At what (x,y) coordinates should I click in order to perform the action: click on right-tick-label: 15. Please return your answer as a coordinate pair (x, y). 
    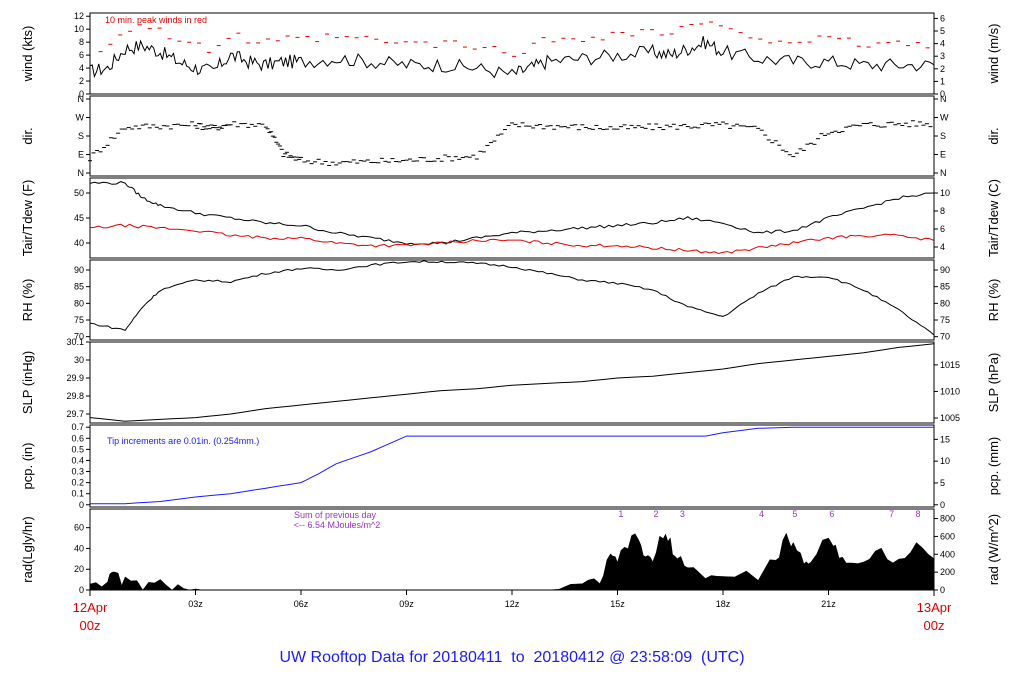
    Looking at the image, I should click on (945, 439).